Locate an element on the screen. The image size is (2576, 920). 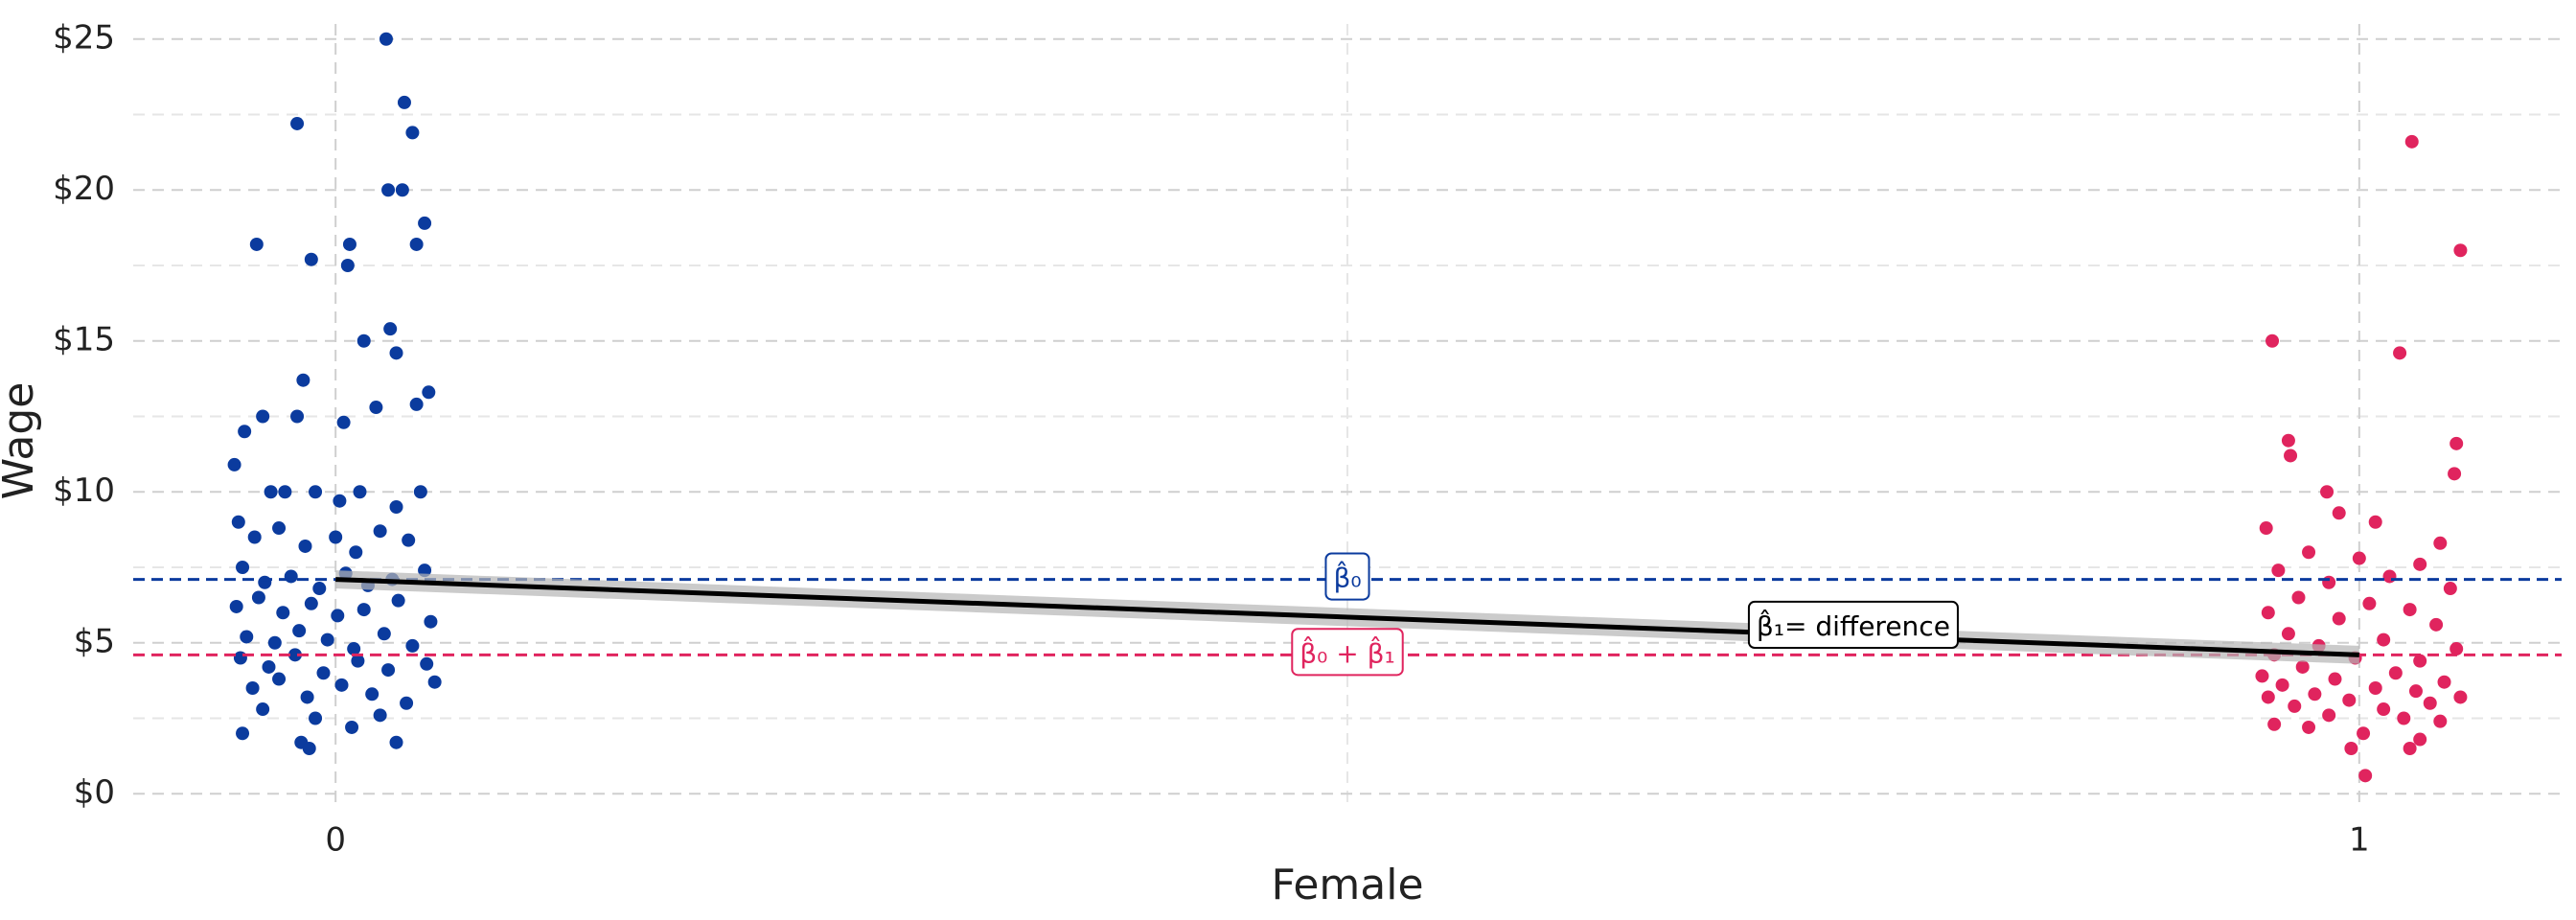
annotation-label: β̂₀ is located at coordinates (1347, 577).